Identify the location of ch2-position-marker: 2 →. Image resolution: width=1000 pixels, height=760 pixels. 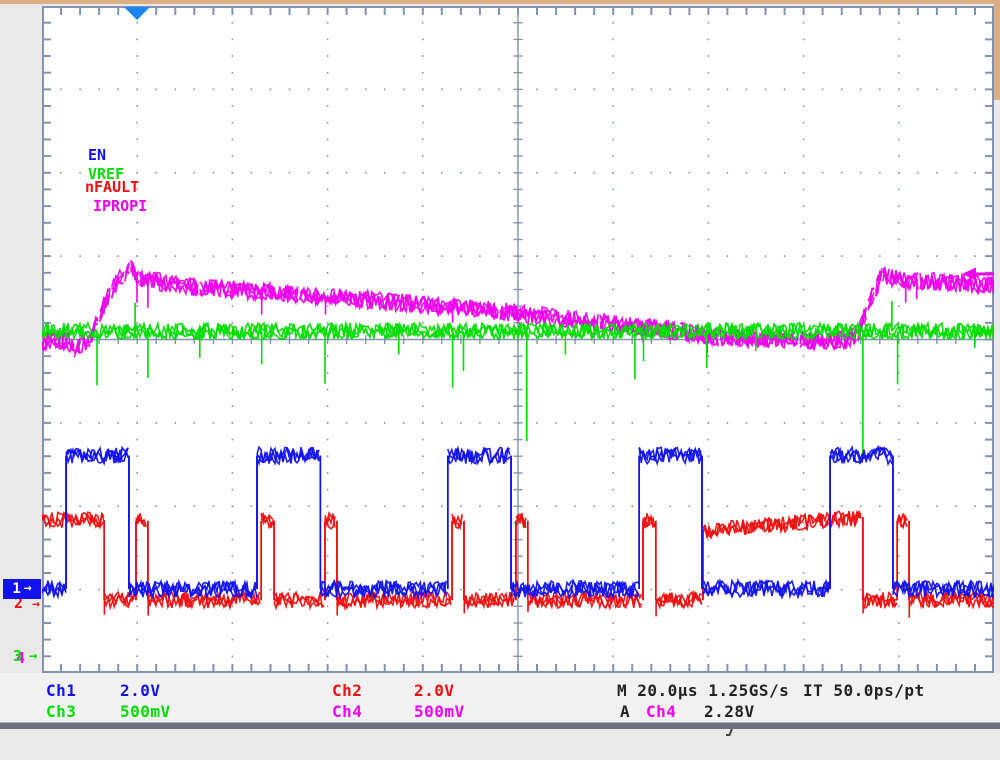
(27, 603).